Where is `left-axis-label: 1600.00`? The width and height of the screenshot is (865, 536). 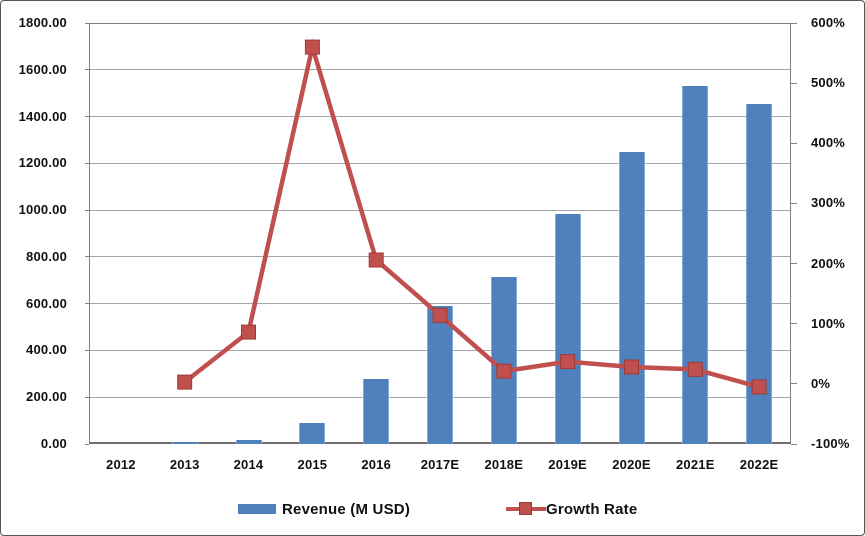
left-axis-label: 1600.00 is located at coordinates (42, 69).